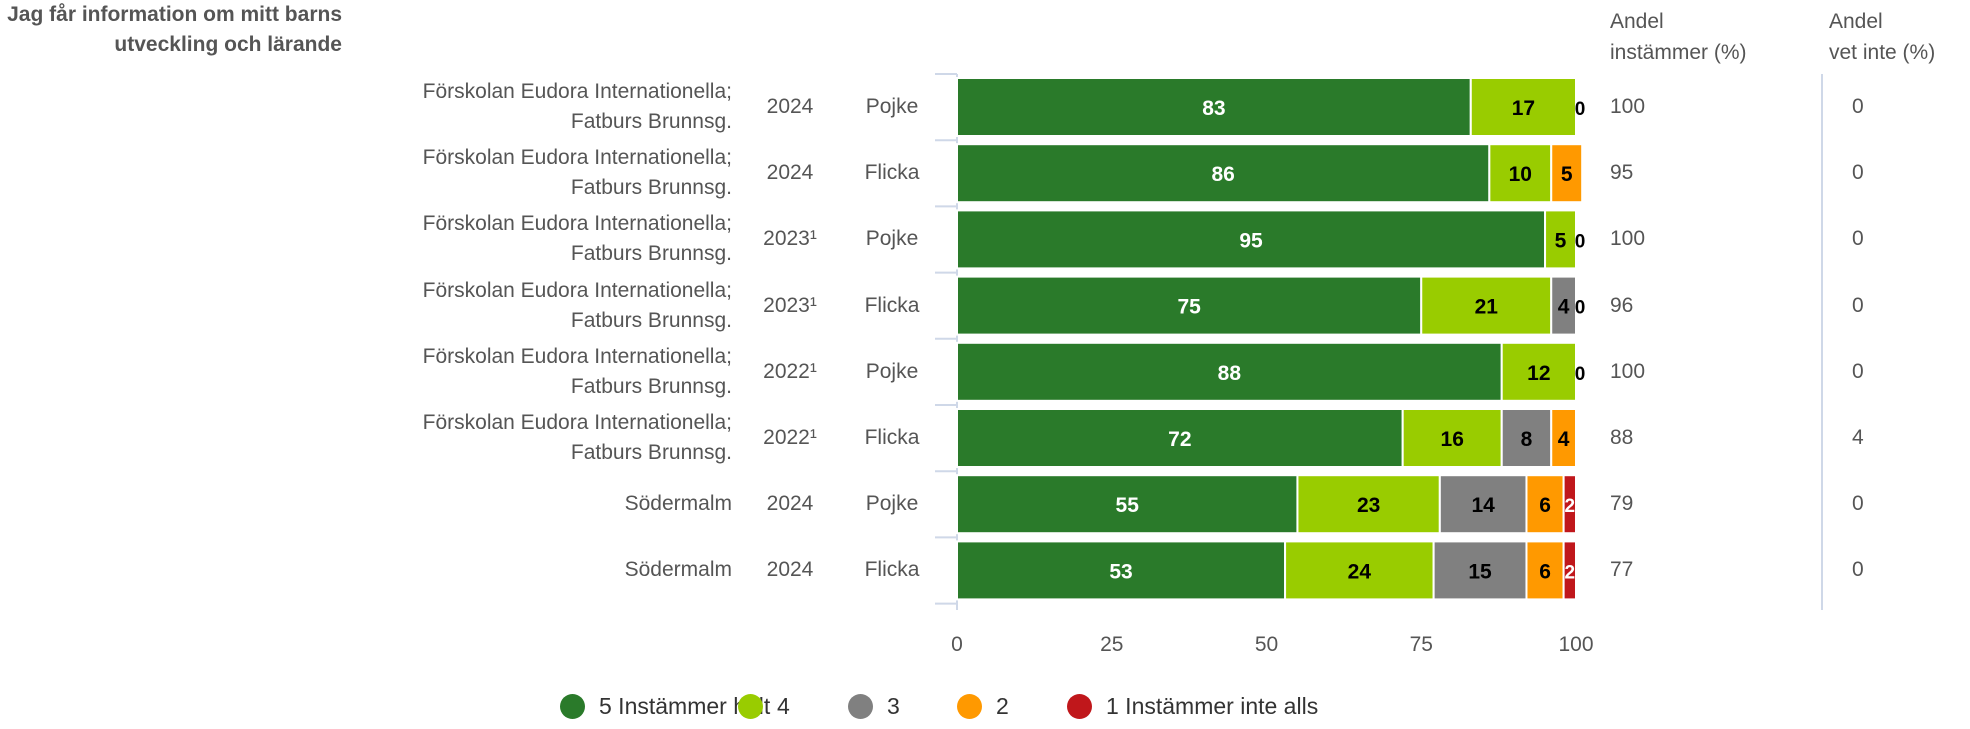  I want to click on data-label: 24, so click(1360, 571).